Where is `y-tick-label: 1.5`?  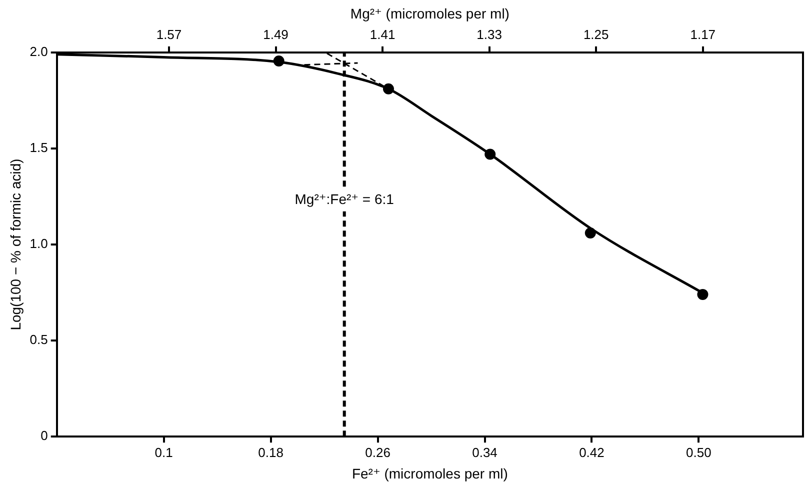
y-tick-label: 1.5 is located at coordinates (39, 148).